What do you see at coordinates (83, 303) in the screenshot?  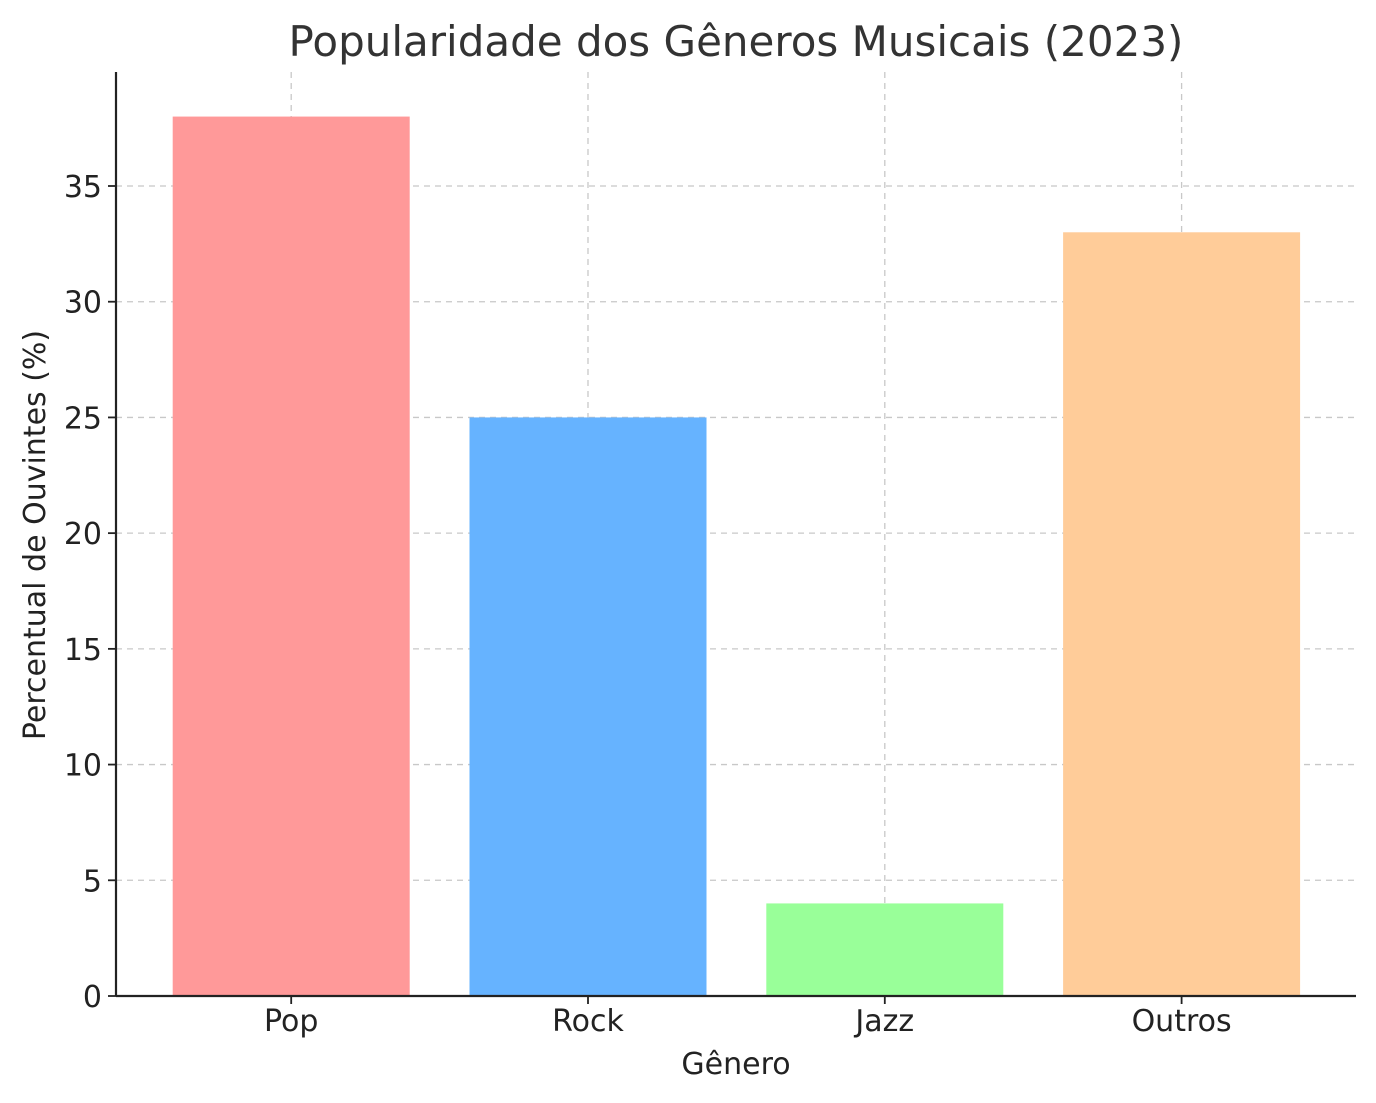 I see `y-tick-label: 30` at bounding box center [83, 303].